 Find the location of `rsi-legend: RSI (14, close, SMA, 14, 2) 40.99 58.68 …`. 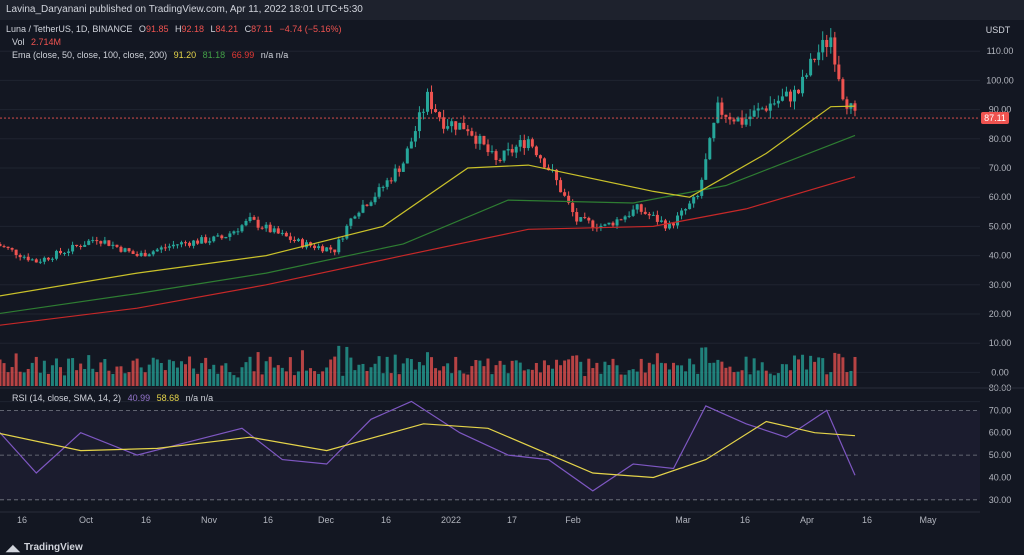

rsi-legend: RSI (14, close, SMA, 14, 2) 40.99 58.68 … is located at coordinates (112, 398).